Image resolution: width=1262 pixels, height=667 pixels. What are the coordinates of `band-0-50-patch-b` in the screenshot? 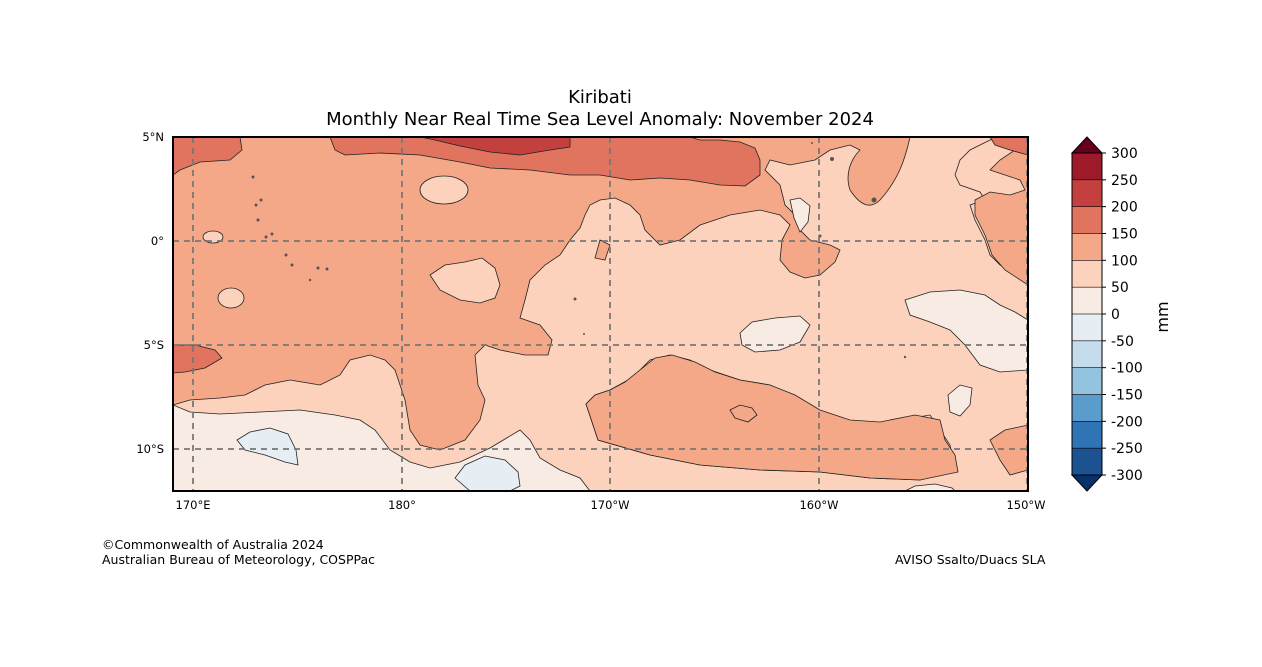 It's located at (966, 331).